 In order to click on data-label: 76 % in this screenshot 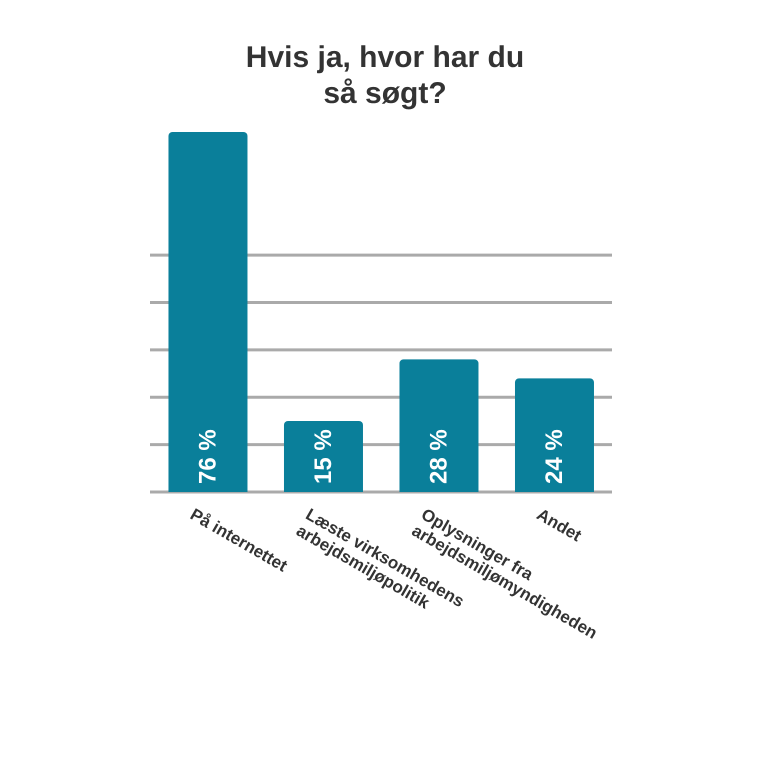, I will do `click(208, 456)`.